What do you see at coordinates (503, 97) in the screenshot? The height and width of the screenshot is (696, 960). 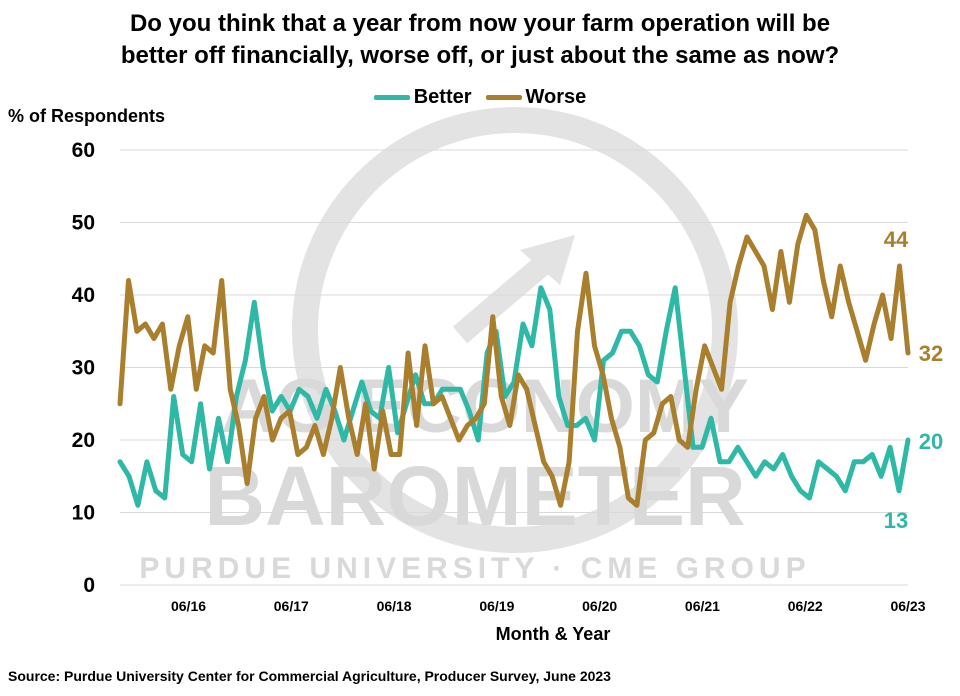 I see `legend-swatch-worse` at bounding box center [503, 97].